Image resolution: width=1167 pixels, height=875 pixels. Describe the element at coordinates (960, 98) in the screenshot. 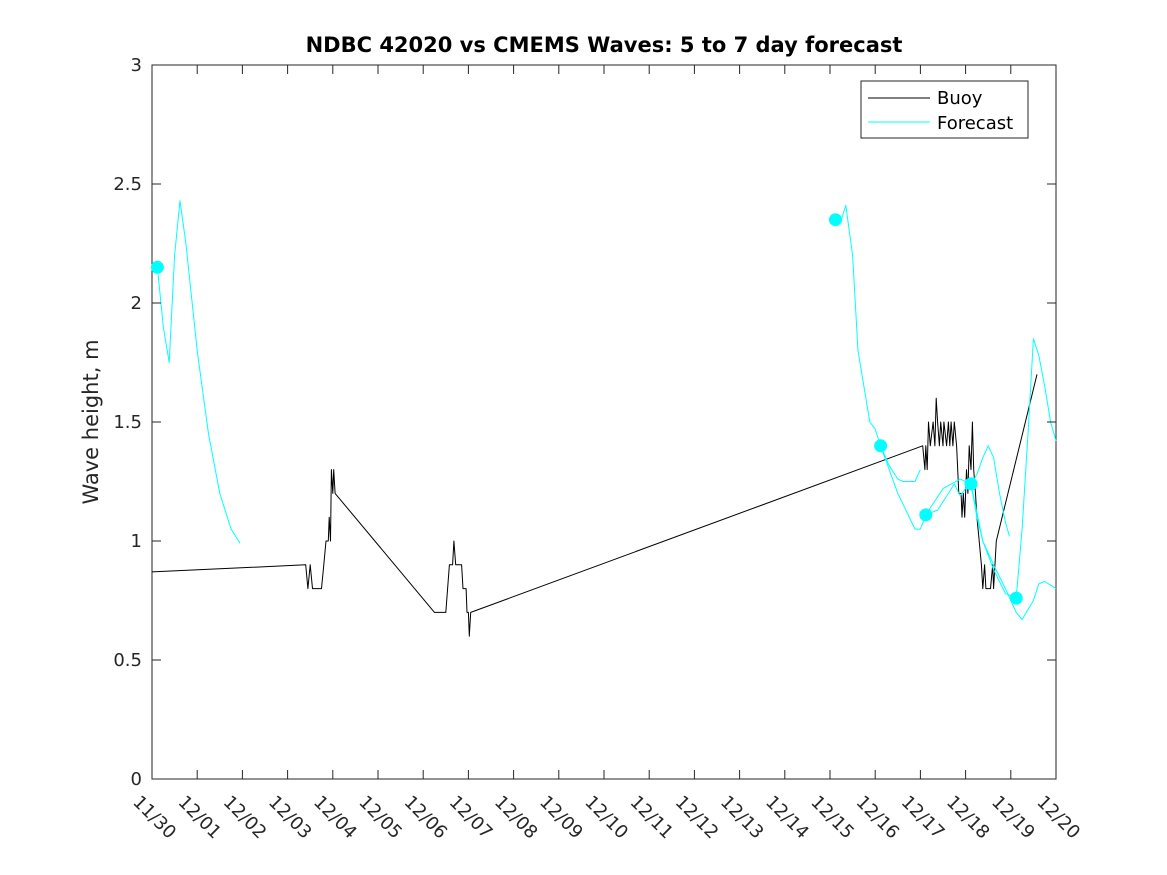

I see `legend-buoy-label: Buoy` at that location.